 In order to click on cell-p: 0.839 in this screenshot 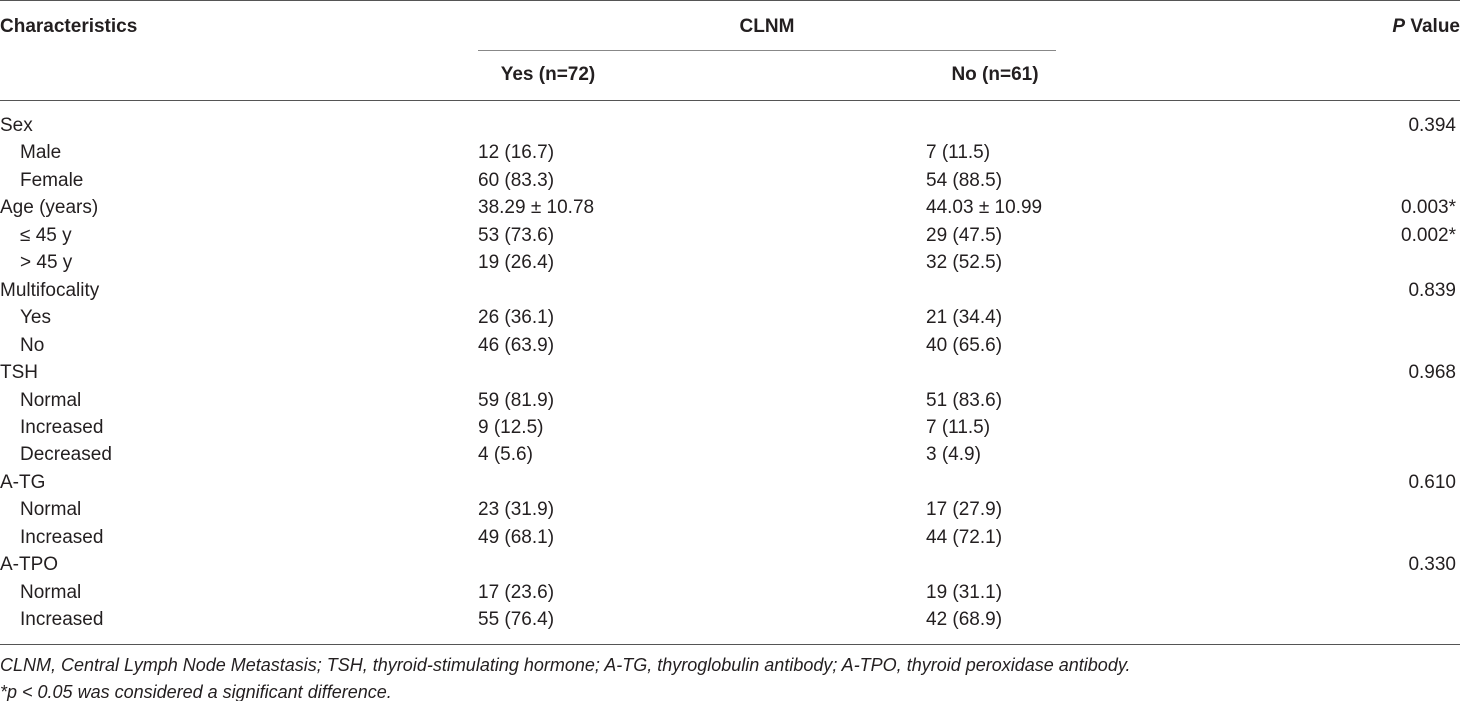, I will do `click(1432, 290)`.